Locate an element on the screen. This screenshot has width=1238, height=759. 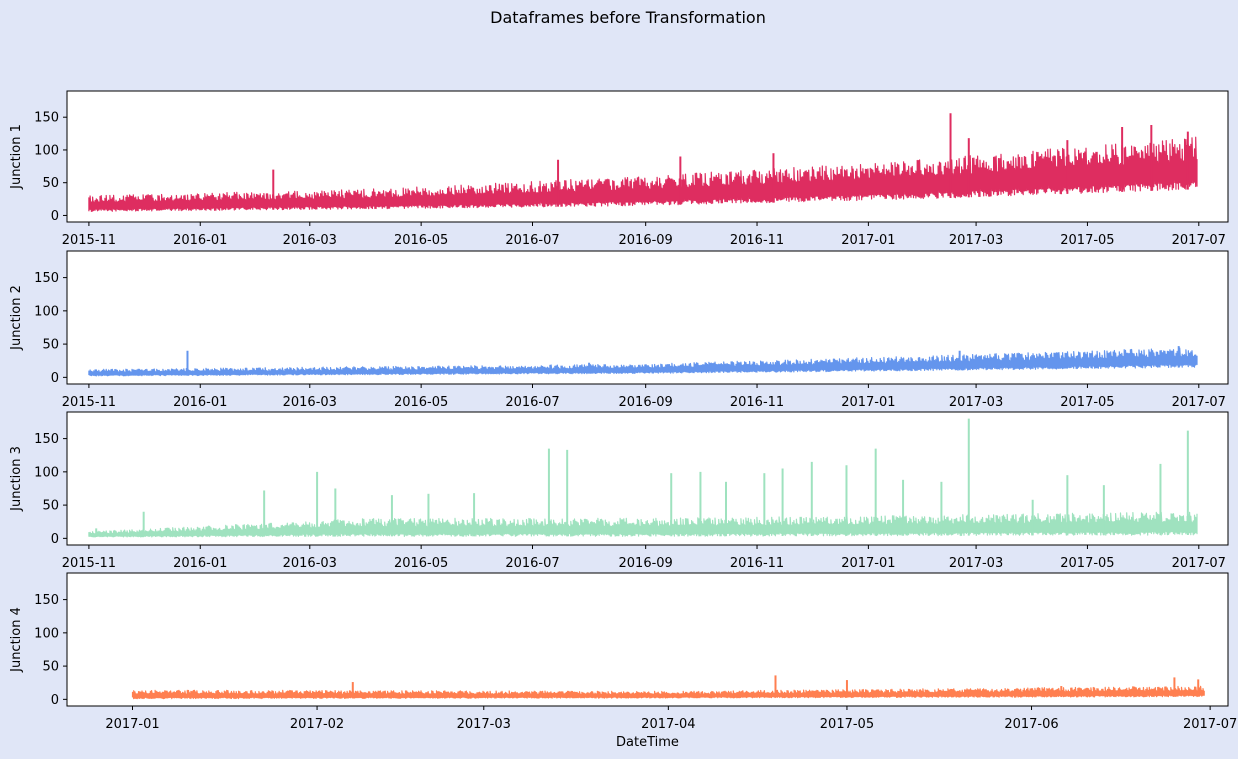
y-axis-label: Junction 2 is located at coordinates (16, 318).